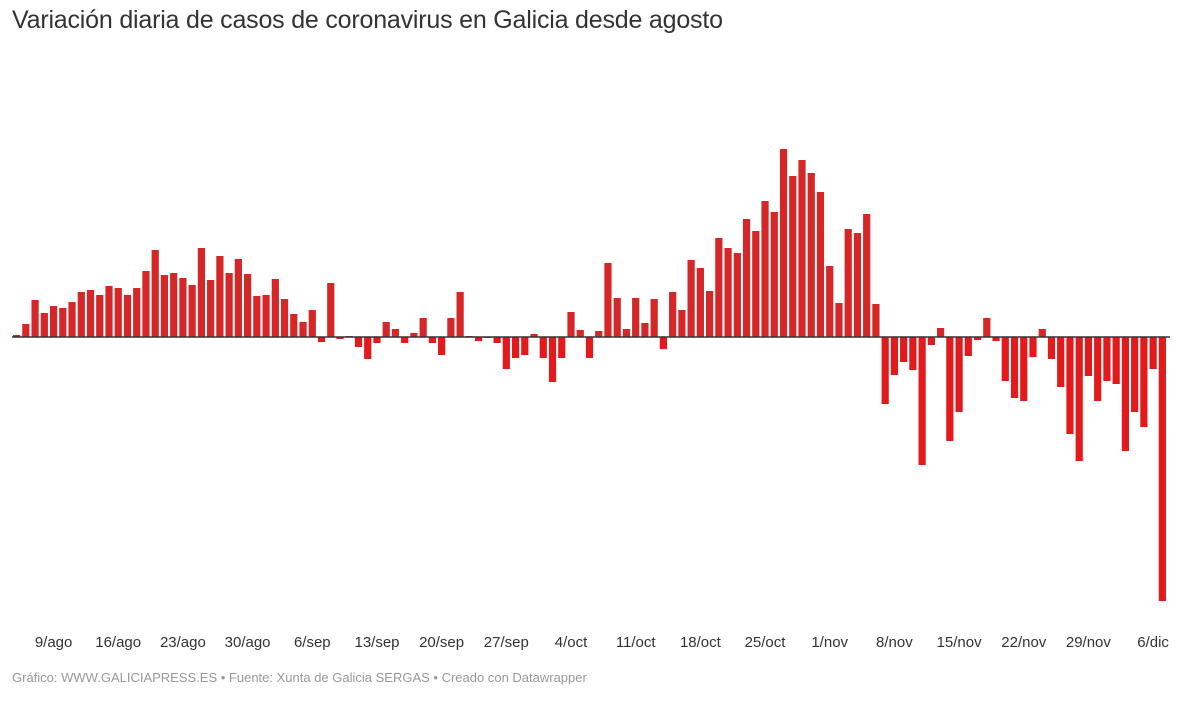  I want to click on x-tick-label: 4/oct, so click(571, 642).